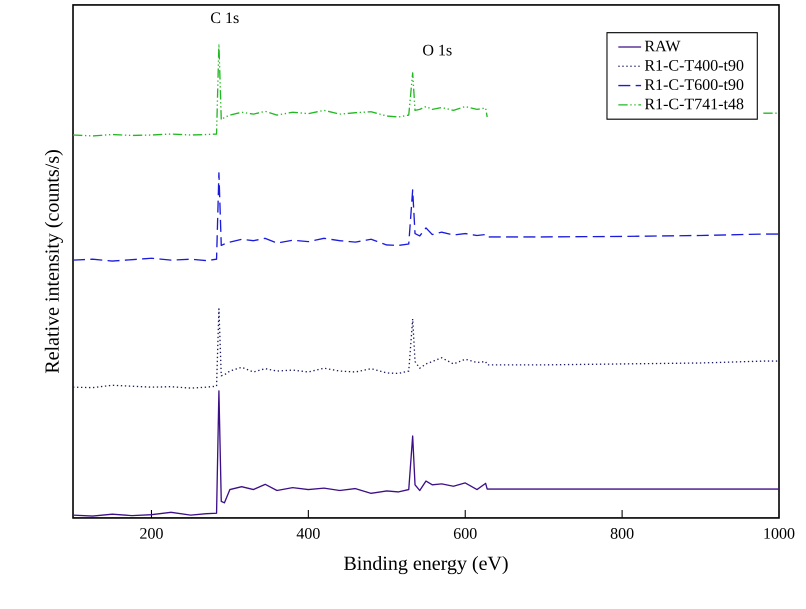  Describe the element at coordinates (308, 533) in the screenshot. I see `x-tick-label: 400` at that location.